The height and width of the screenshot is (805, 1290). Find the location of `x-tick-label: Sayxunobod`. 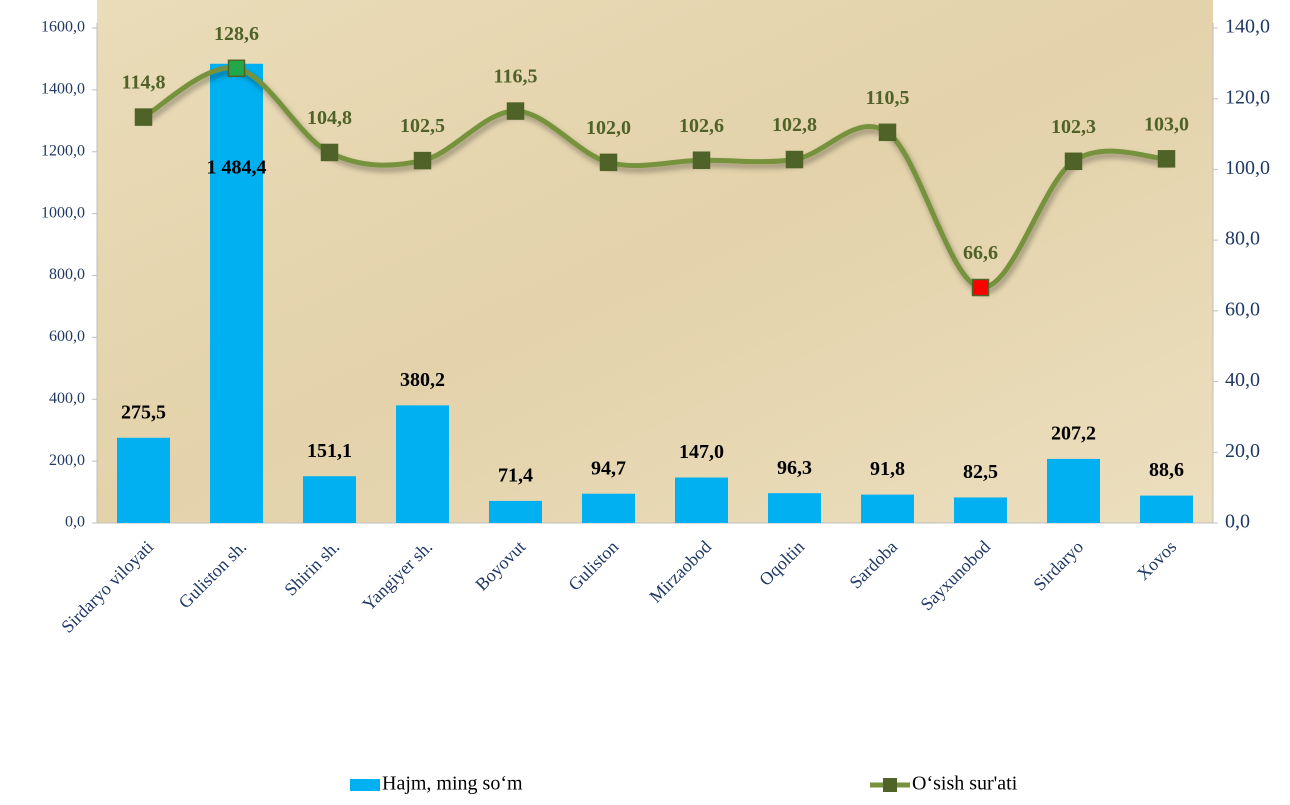

x-tick-label: Sayxunobod is located at coordinates (955, 576).